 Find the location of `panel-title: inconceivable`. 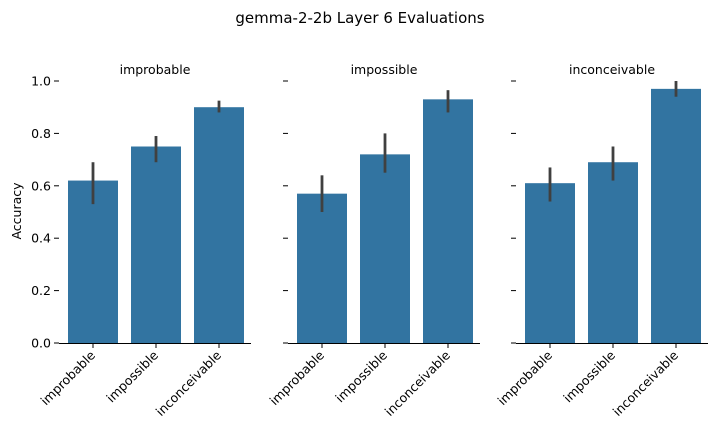

panel-title: inconceivable is located at coordinates (612, 69).